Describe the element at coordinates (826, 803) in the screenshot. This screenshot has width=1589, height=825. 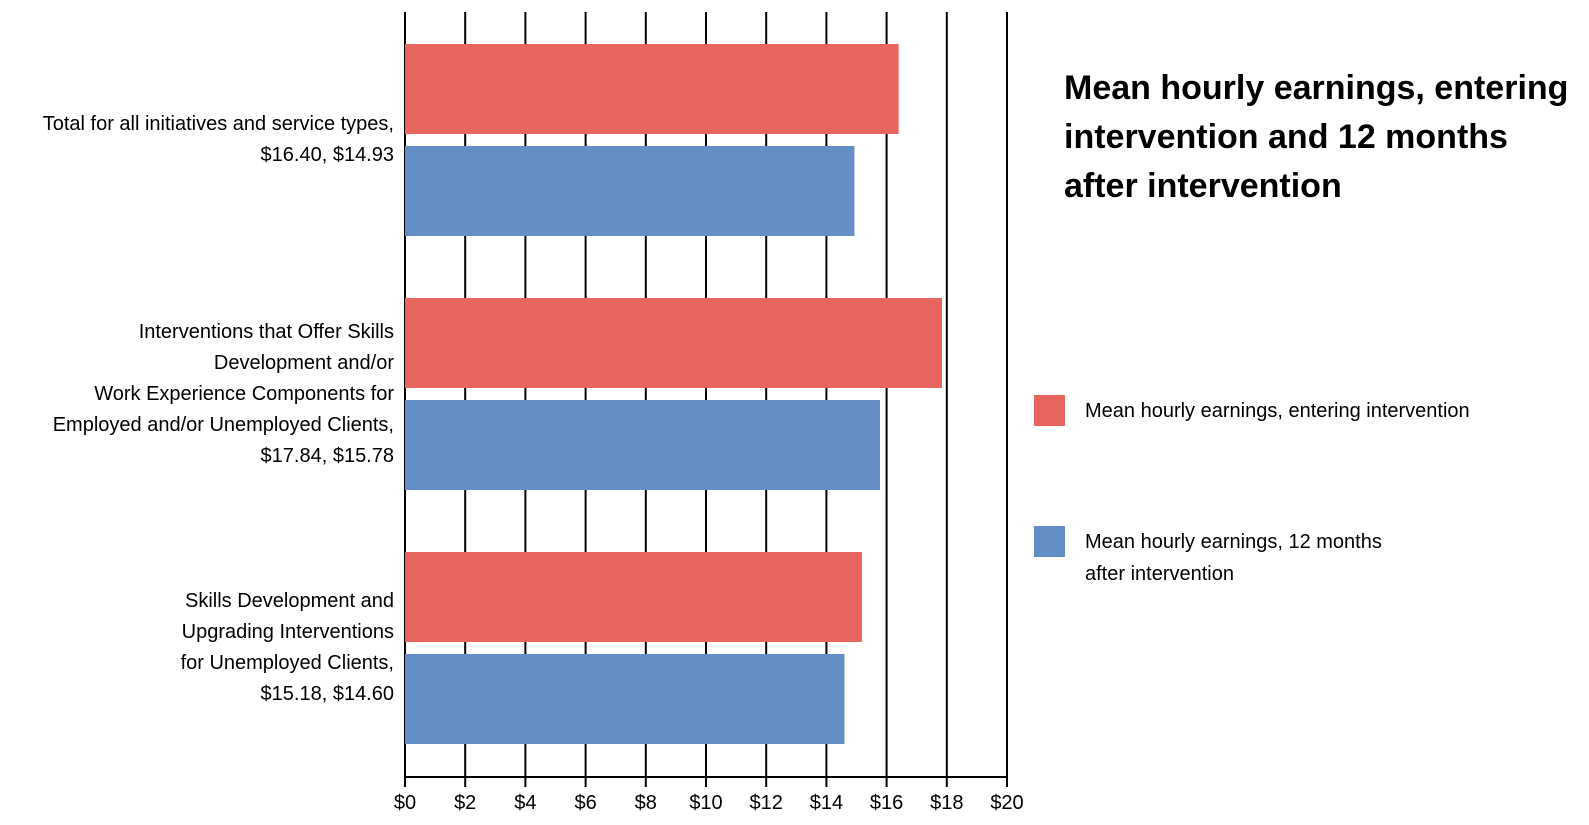
I see `x-tick-label: $14` at that location.